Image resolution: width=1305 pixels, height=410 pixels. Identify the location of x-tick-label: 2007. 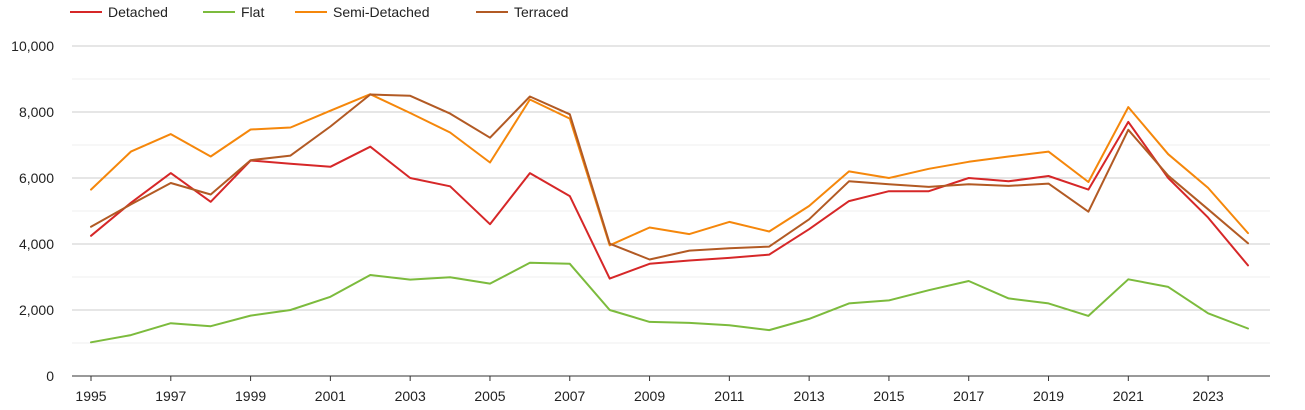
(569, 396).